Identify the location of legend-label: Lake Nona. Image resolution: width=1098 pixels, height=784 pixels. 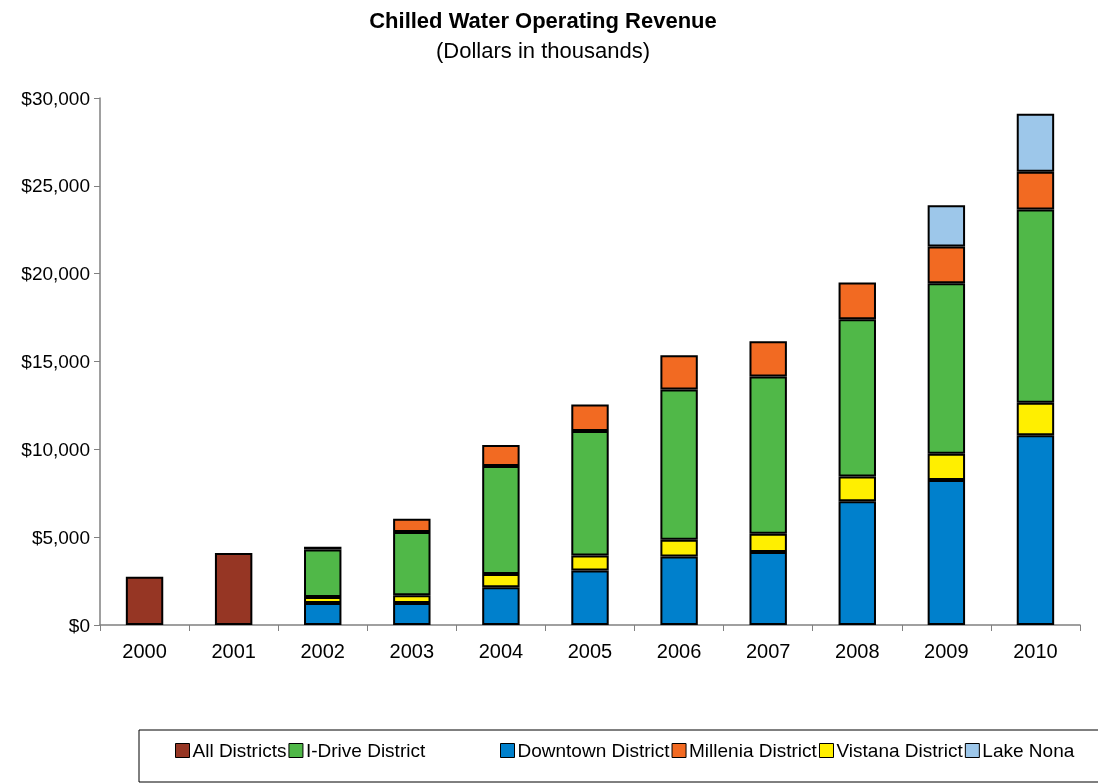
(1028, 750).